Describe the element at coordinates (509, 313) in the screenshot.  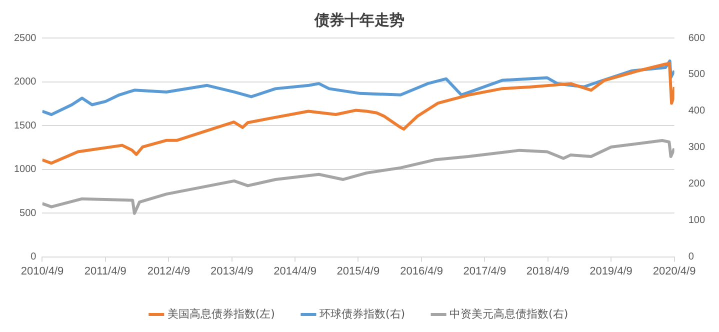
I see `legend-label: 中资美元高息债指数(右)` at that location.